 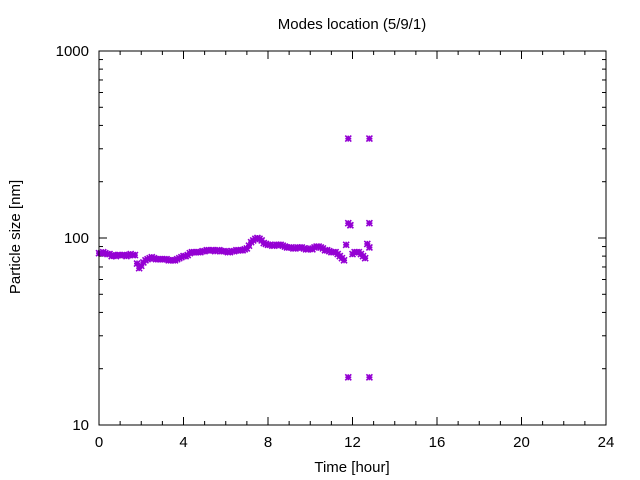 What do you see at coordinates (352, 442) in the screenshot?
I see `x-tick-label: 12` at bounding box center [352, 442].